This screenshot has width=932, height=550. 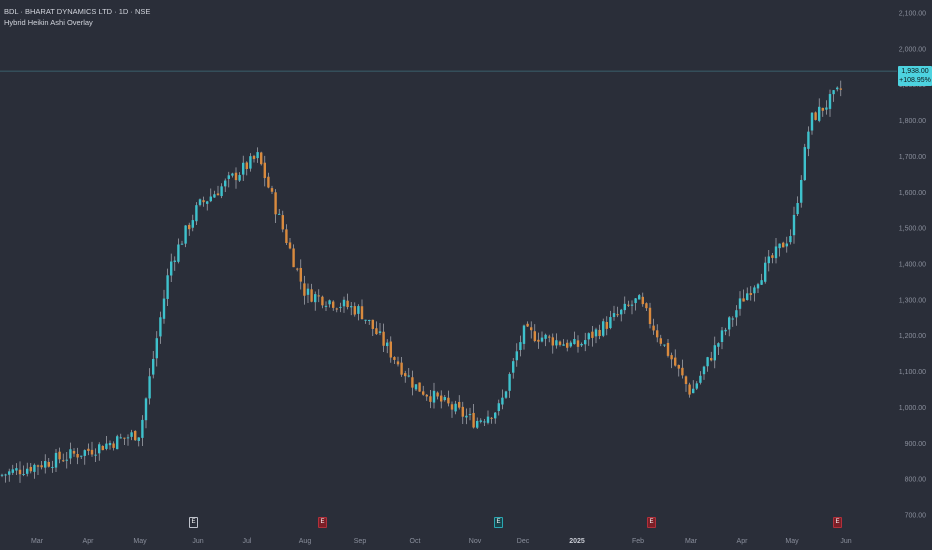 What do you see at coordinates (415, 541) in the screenshot?
I see `x-tick-label: Oct` at bounding box center [415, 541].